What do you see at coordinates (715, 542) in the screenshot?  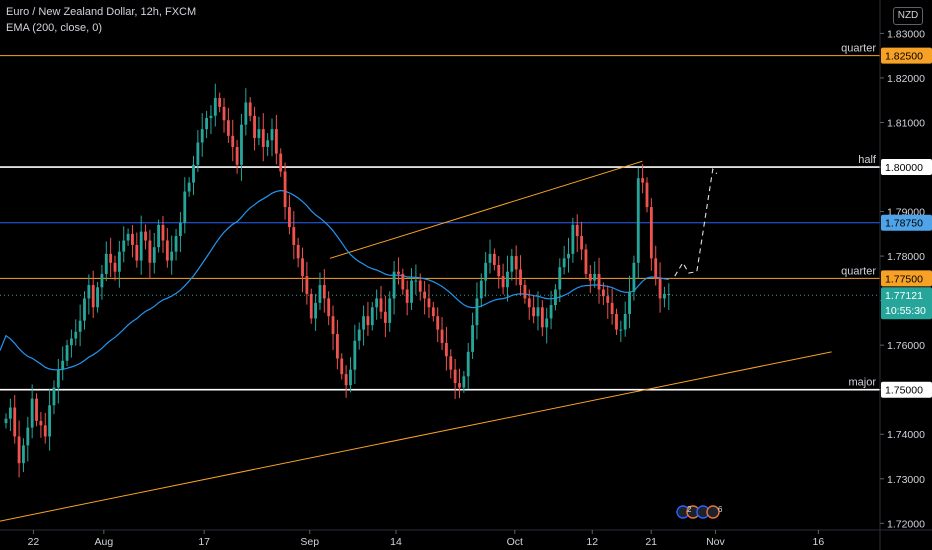 I see `x-tick-label: Nov` at bounding box center [715, 542].